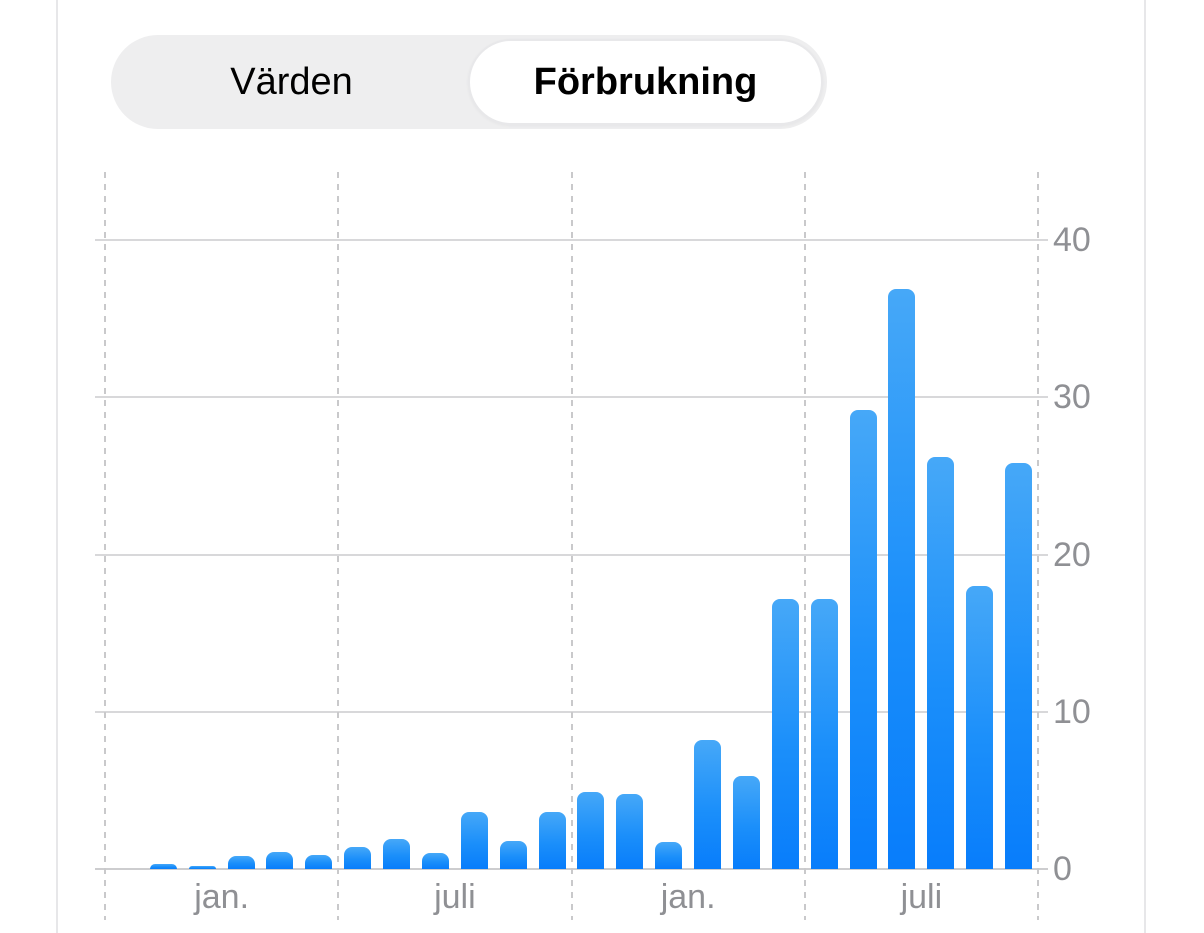  Describe the element at coordinates (222, 897) in the screenshot. I see `x-axis-label-0: jan.` at that location.